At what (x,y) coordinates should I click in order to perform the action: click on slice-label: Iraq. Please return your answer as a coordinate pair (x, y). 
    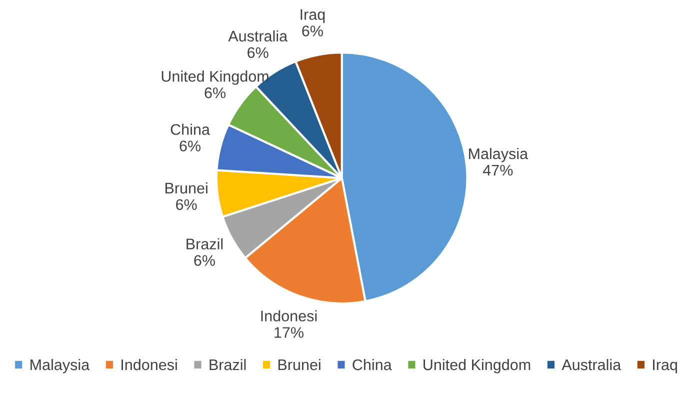
    Looking at the image, I should click on (312, 16).